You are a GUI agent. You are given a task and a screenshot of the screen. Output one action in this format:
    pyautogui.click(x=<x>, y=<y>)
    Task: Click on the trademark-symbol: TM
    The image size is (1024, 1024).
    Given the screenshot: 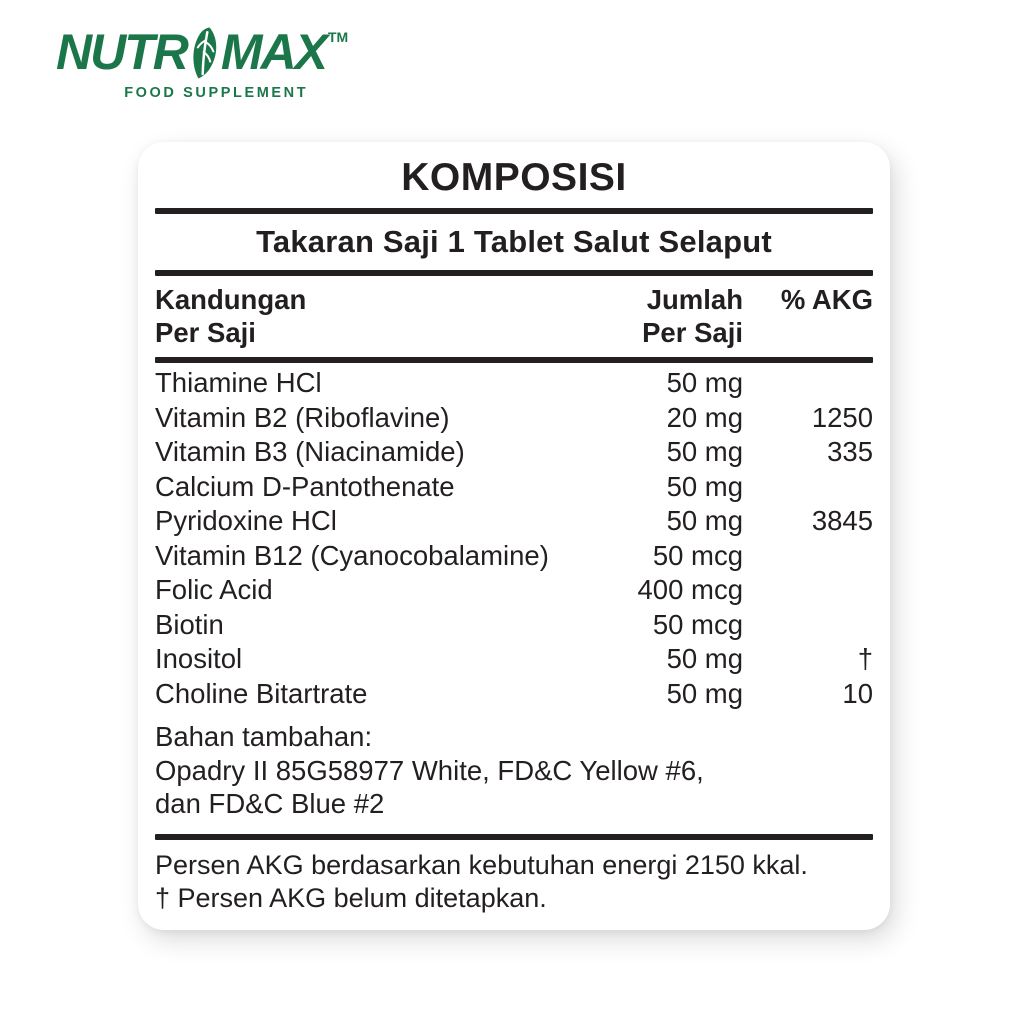 What is the action you would take?
    pyautogui.click(x=338, y=37)
    